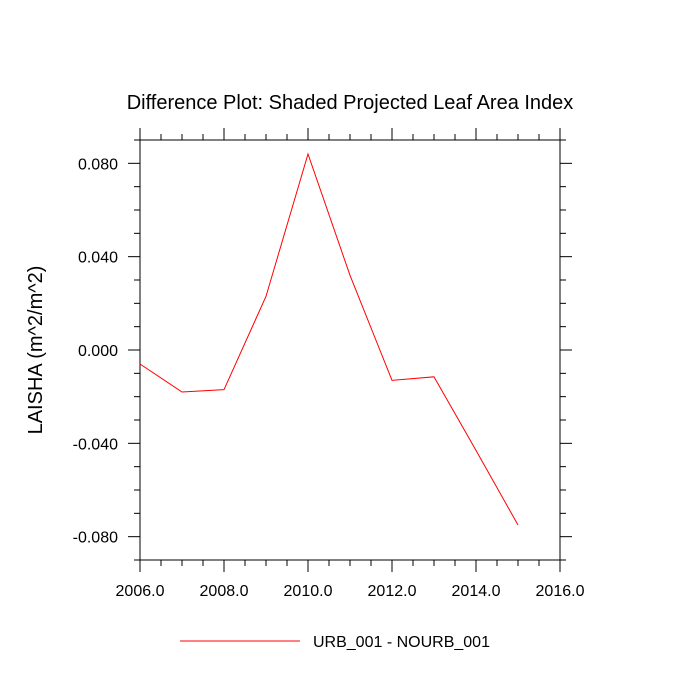 The width and height of the screenshot is (700, 700). Describe the element at coordinates (560, 591) in the screenshot. I see `x-tick-label: 2016.0` at that location.